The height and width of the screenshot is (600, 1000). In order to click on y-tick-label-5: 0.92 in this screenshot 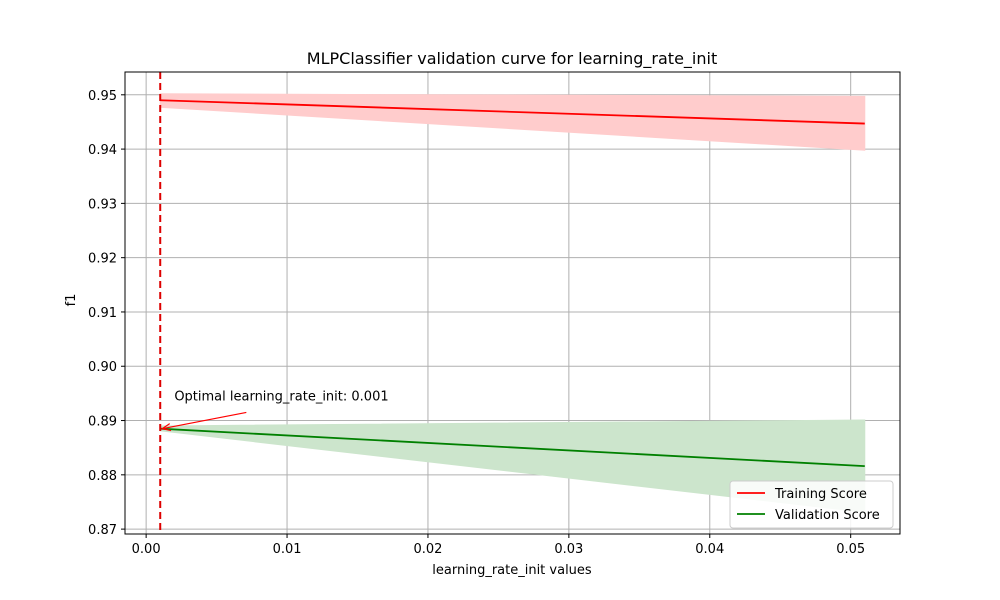, I will do `click(102, 259)`.